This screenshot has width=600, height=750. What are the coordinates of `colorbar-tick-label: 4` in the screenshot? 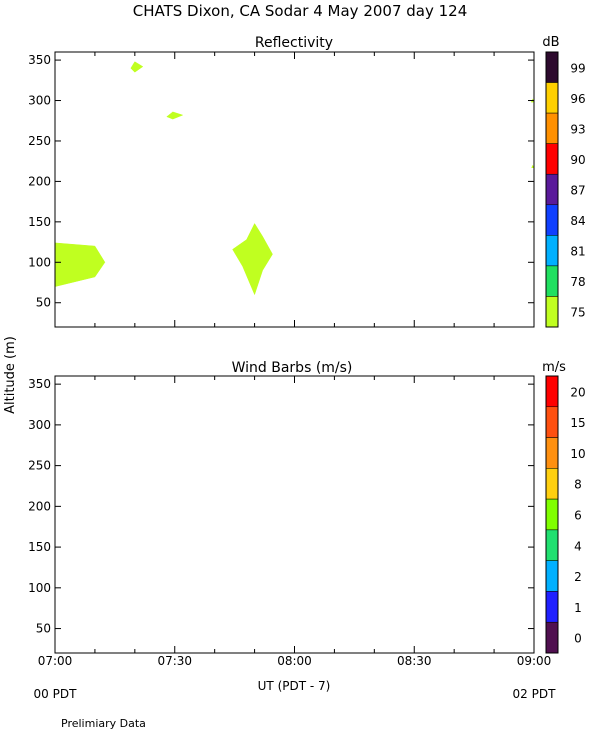 It's located at (578, 546).